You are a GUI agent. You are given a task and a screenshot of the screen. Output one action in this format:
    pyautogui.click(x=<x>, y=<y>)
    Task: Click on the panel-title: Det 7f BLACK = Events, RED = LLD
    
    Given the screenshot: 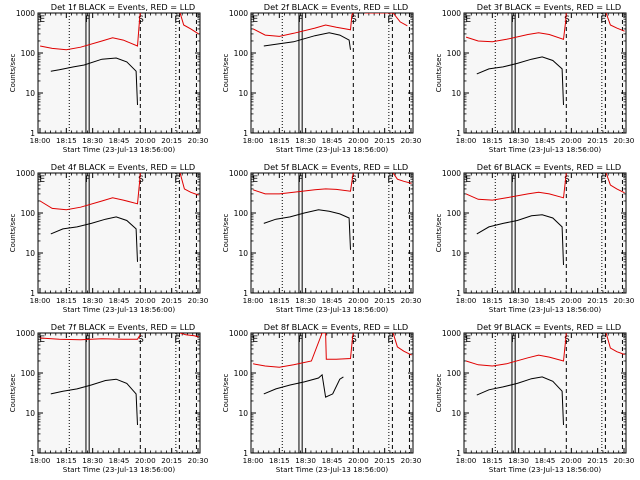 What is the action you would take?
    pyautogui.click(x=123, y=327)
    